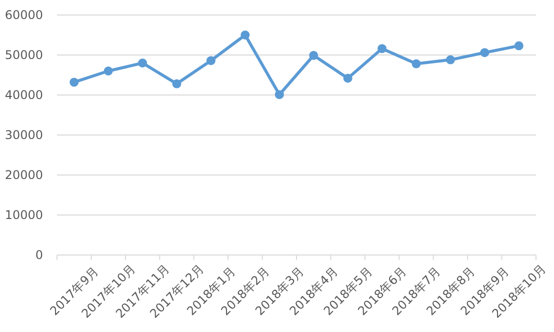  Describe the element at coordinates (23, 15) in the screenshot. I see `y-tick-label: 60000` at that location.